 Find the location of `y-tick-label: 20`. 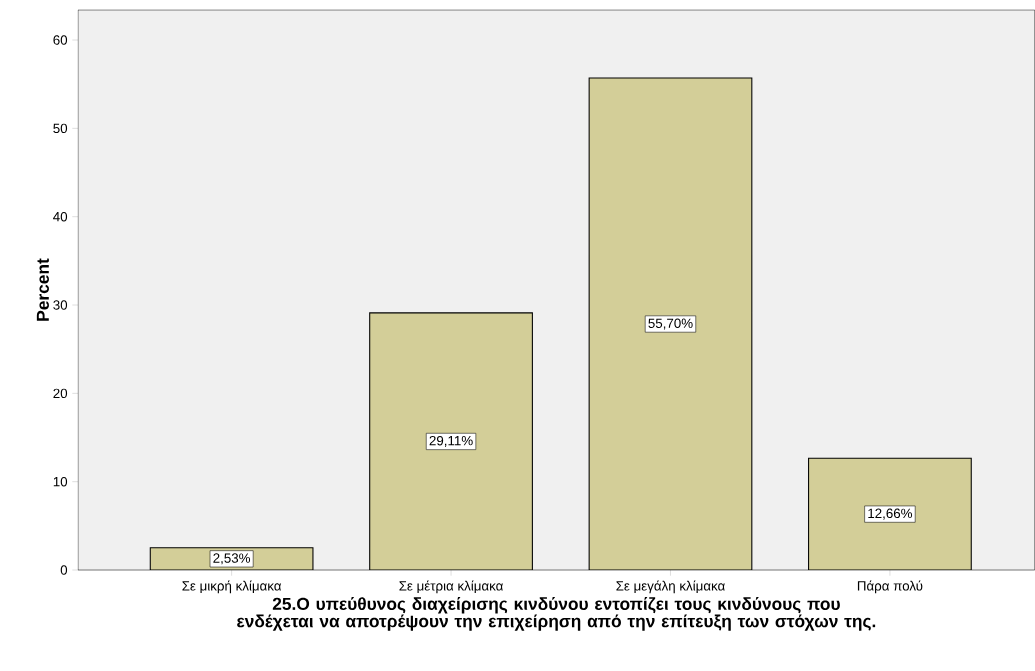

y-tick-label: 20 is located at coordinates (60, 393).